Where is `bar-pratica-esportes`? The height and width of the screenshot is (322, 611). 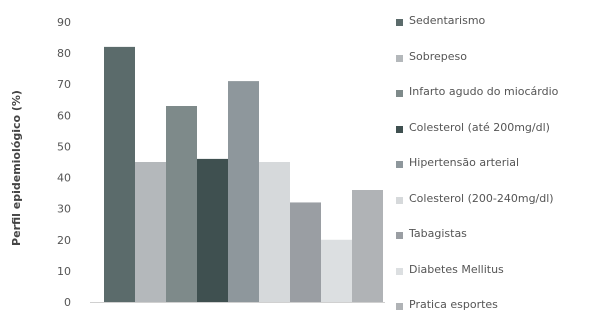
bar-pratica-esportes is located at coordinates (367, 246).